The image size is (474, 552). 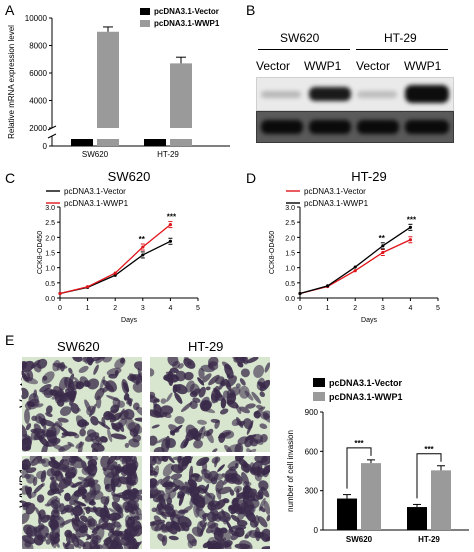 What do you see at coordinates (290, 223) in the screenshot?
I see `y-tick-label: 2.5` at bounding box center [290, 223].